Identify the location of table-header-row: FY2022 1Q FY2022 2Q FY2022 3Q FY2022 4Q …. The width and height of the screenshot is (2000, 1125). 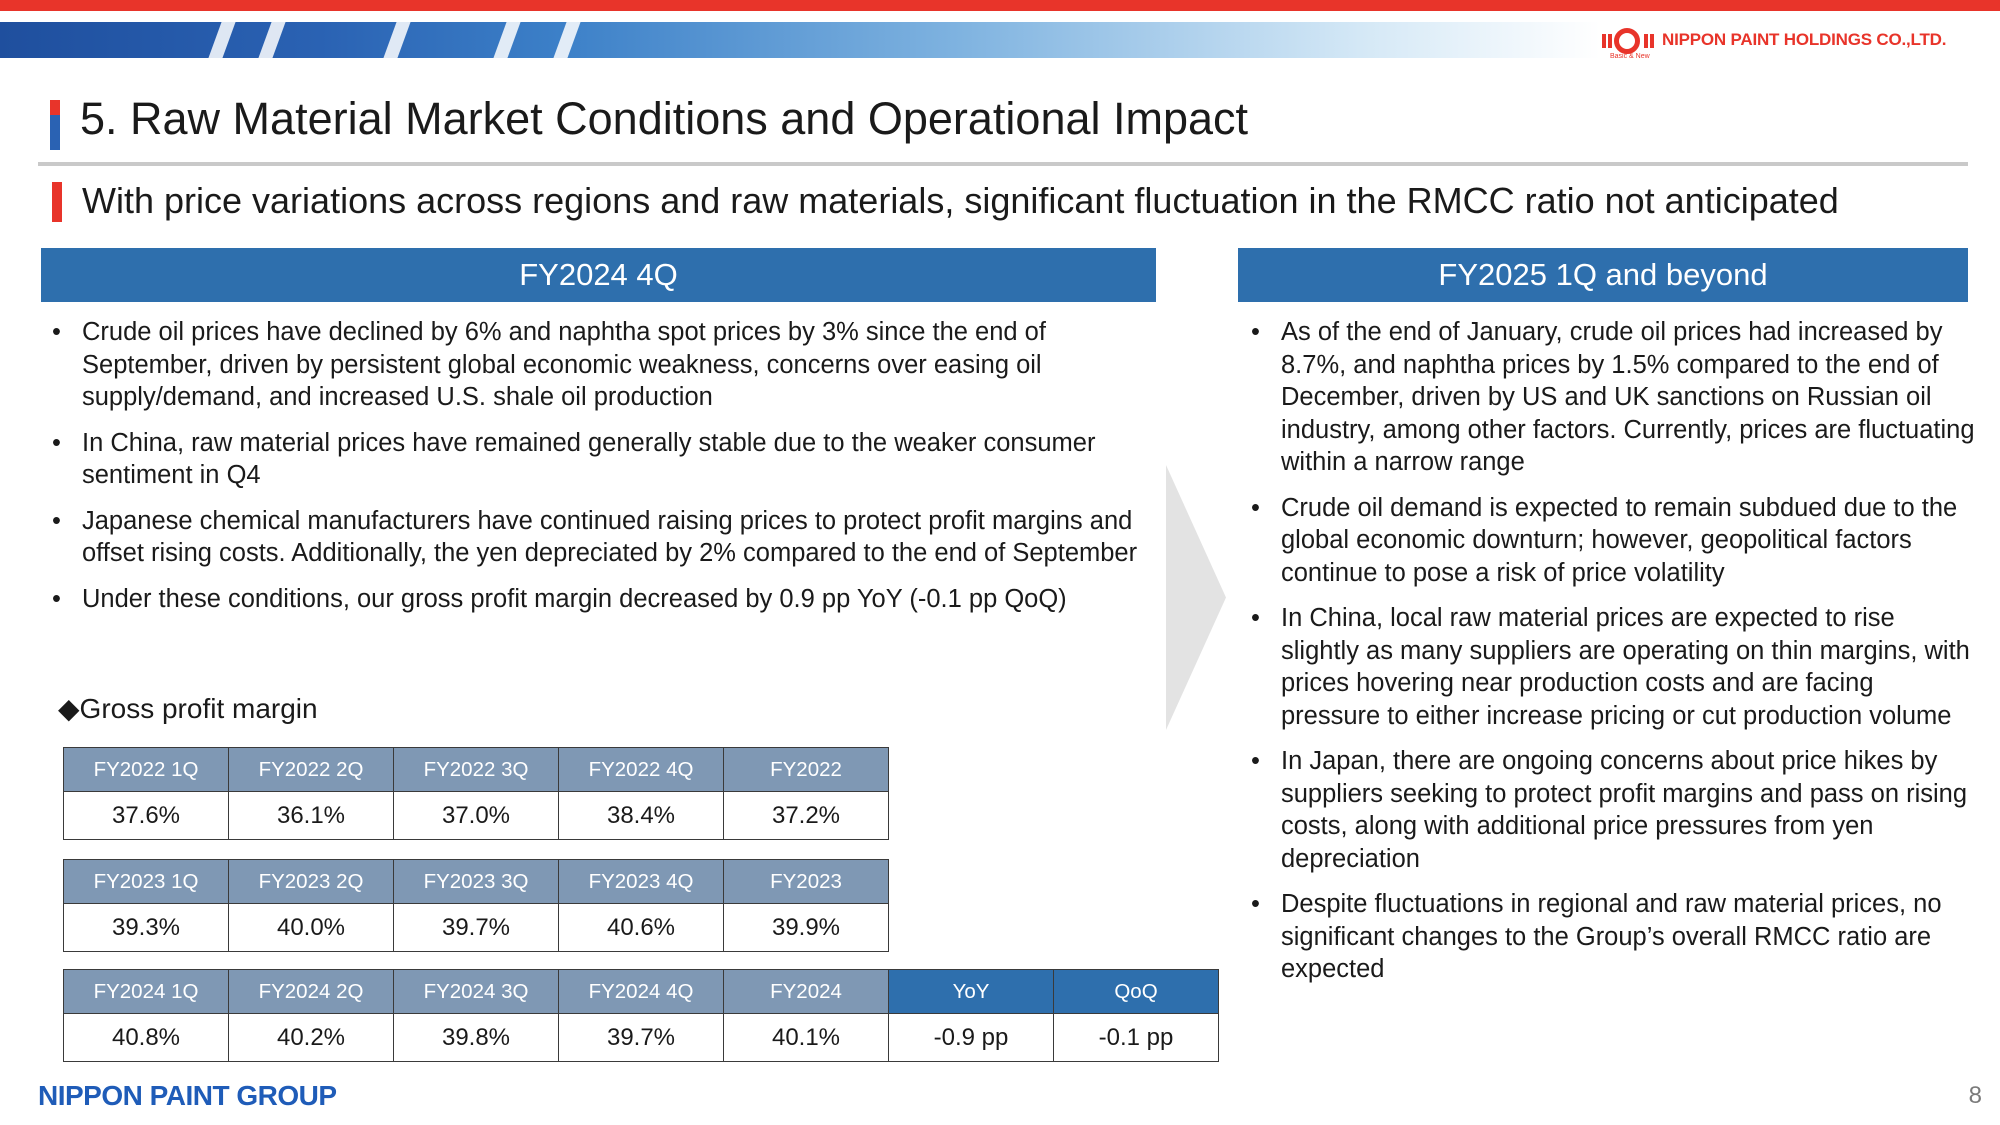
(476, 769).